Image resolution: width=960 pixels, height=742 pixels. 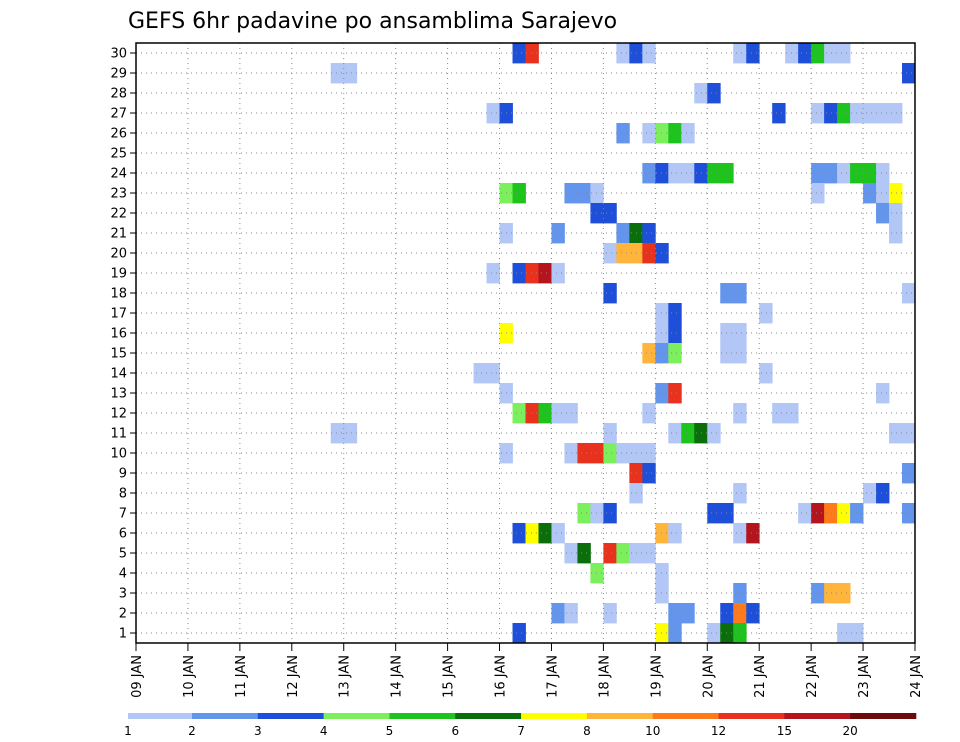 I want to click on y-tick-label: 23, so click(x=118, y=194).